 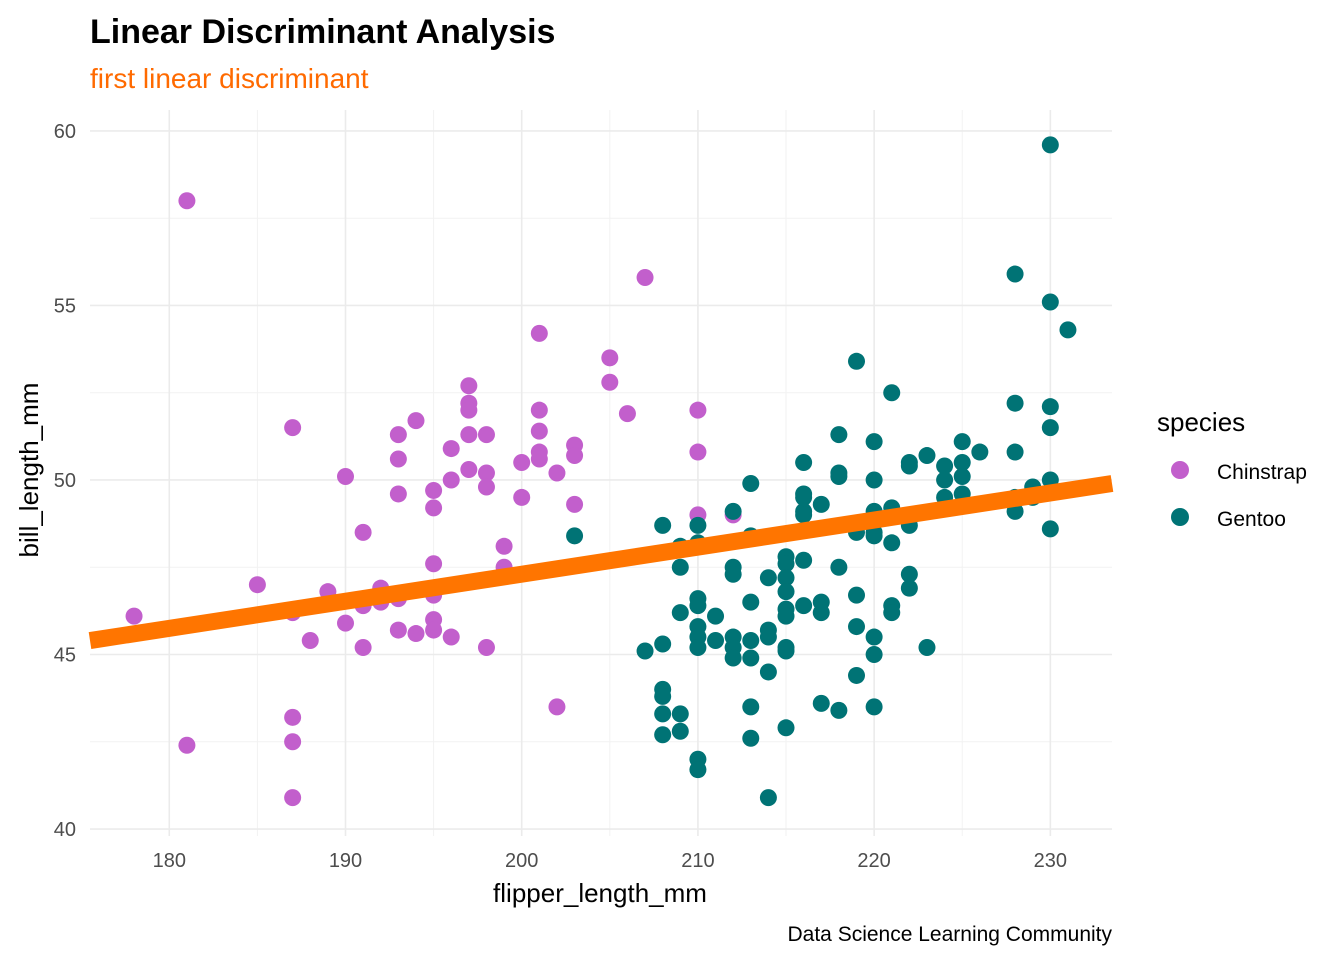 I want to click on y-tick-label: 50, so click(x=65, y=481).